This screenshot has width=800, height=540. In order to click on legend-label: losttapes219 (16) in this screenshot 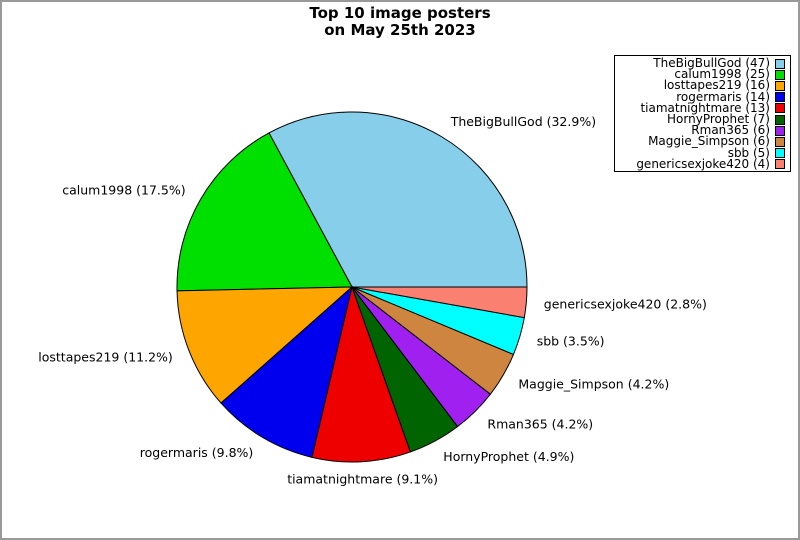, I will do `click(716, 85)`.